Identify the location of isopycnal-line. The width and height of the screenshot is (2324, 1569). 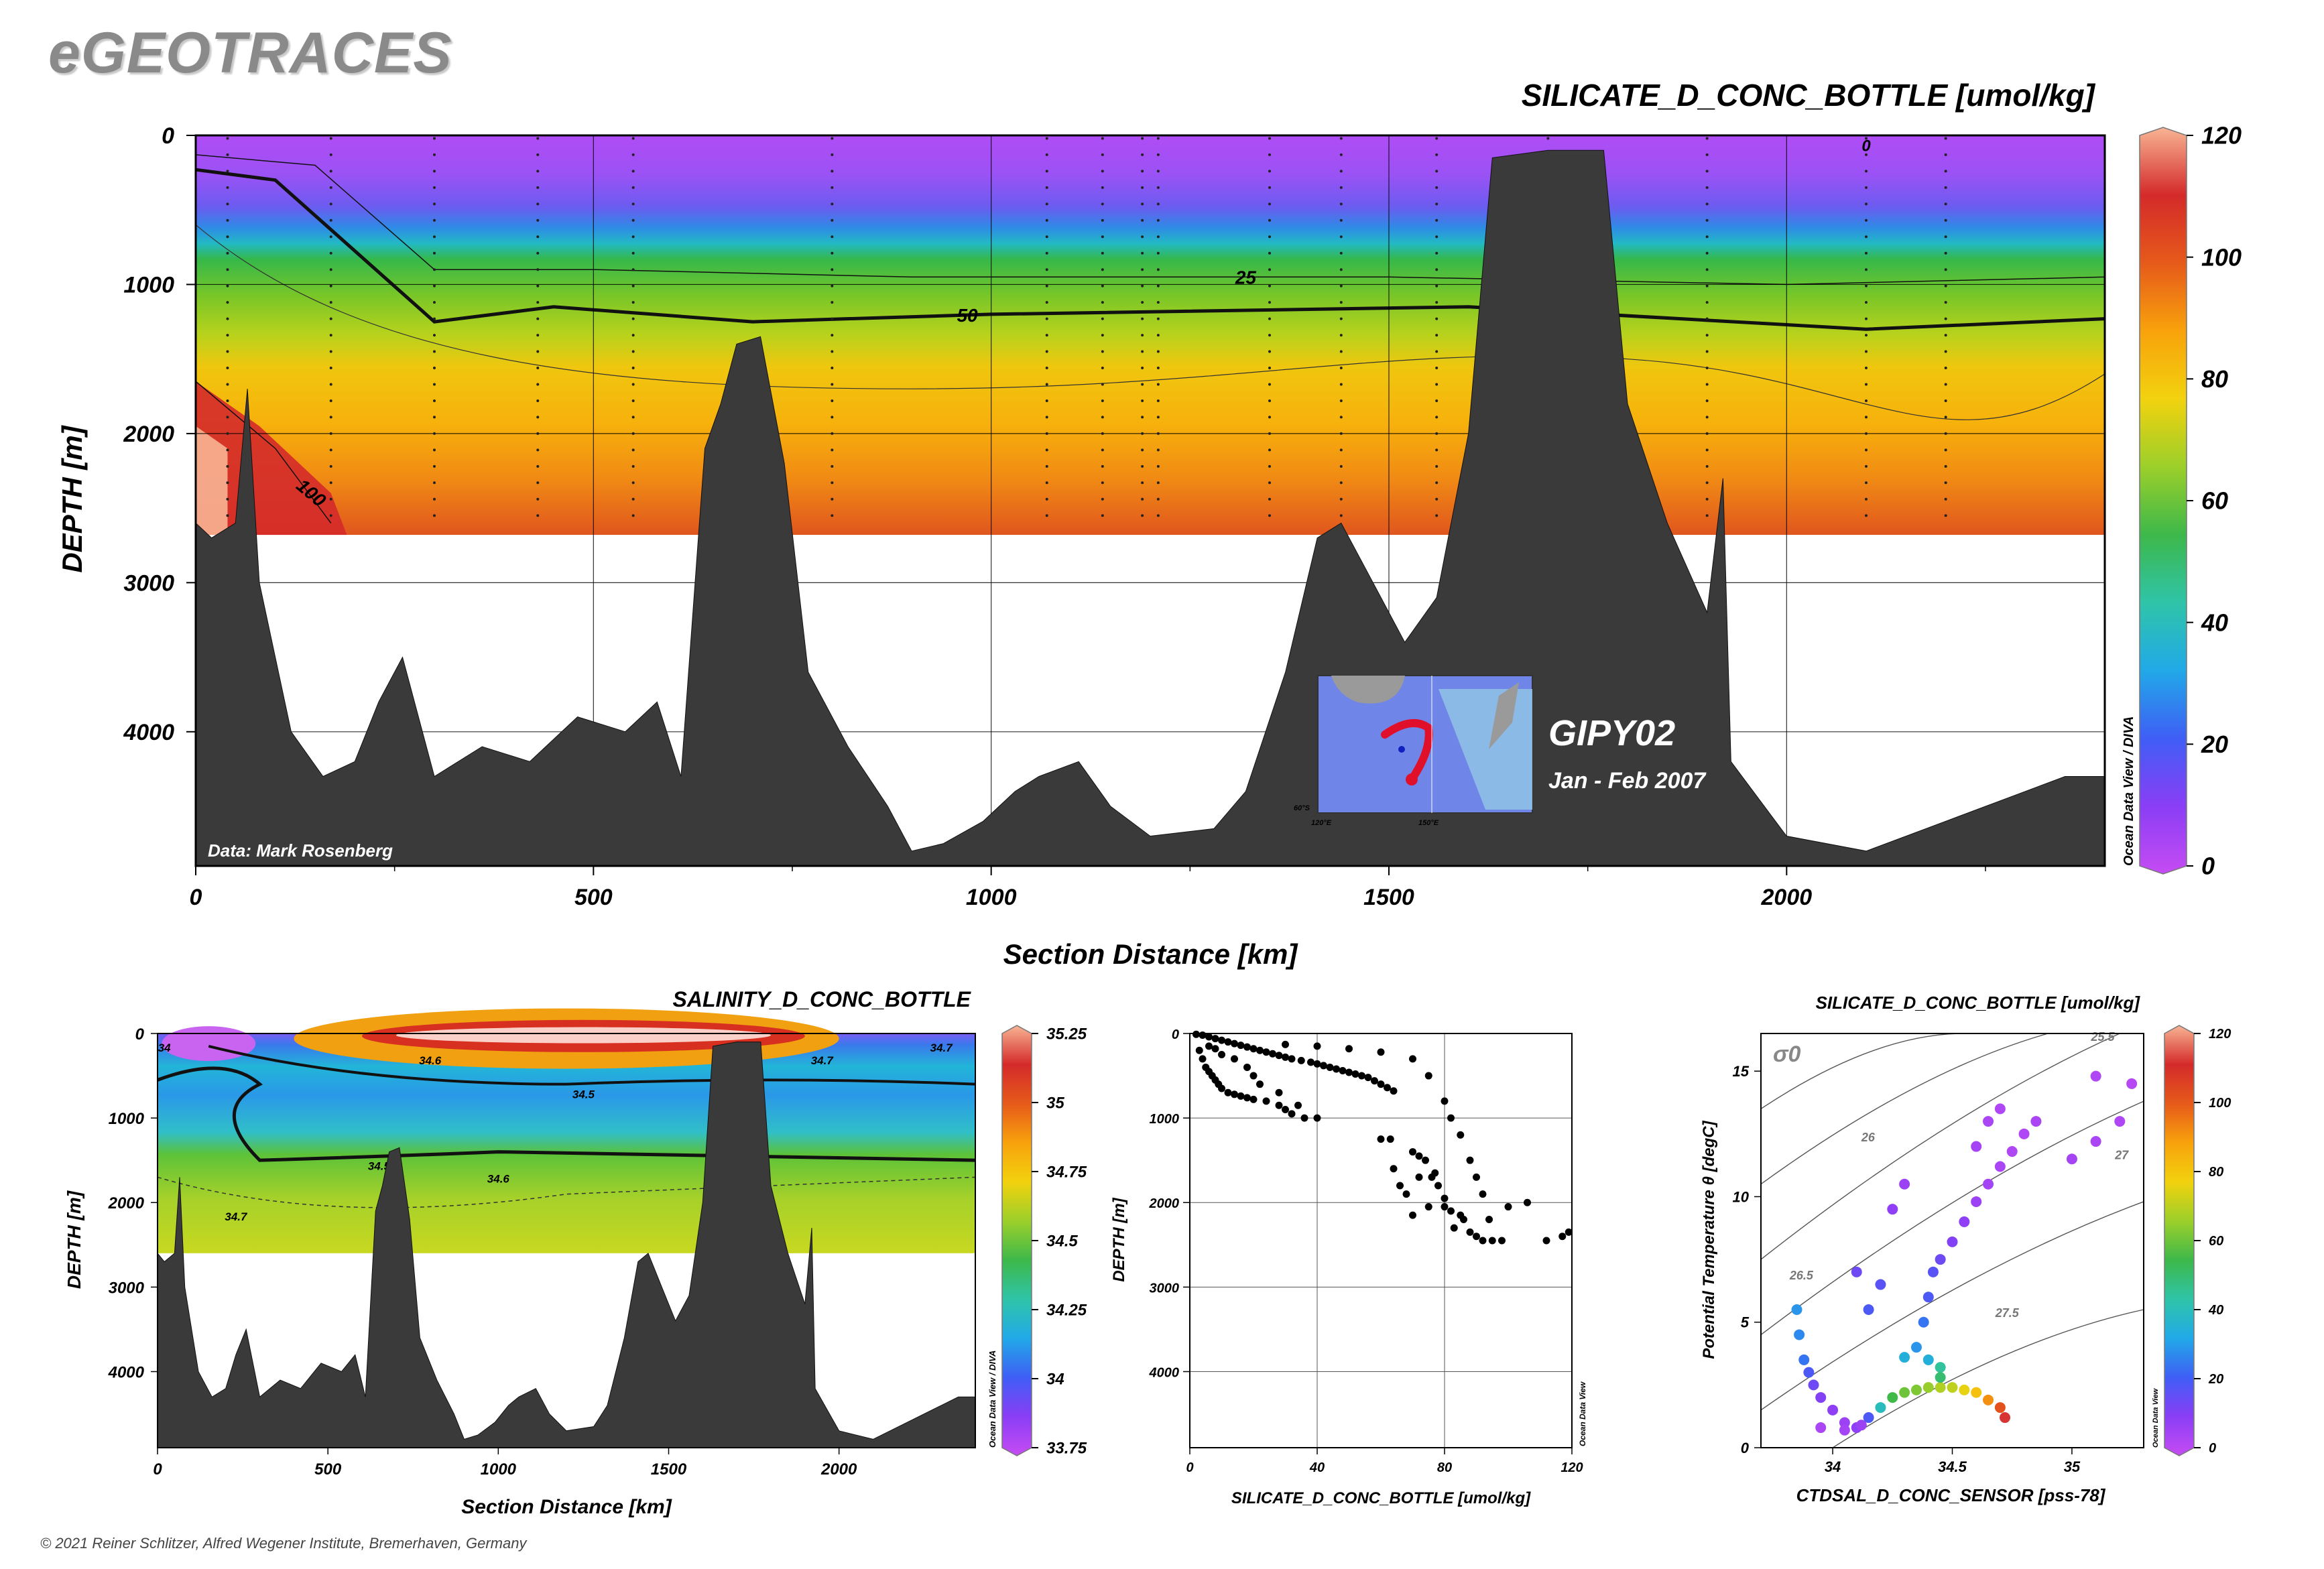
(1940, 1146).